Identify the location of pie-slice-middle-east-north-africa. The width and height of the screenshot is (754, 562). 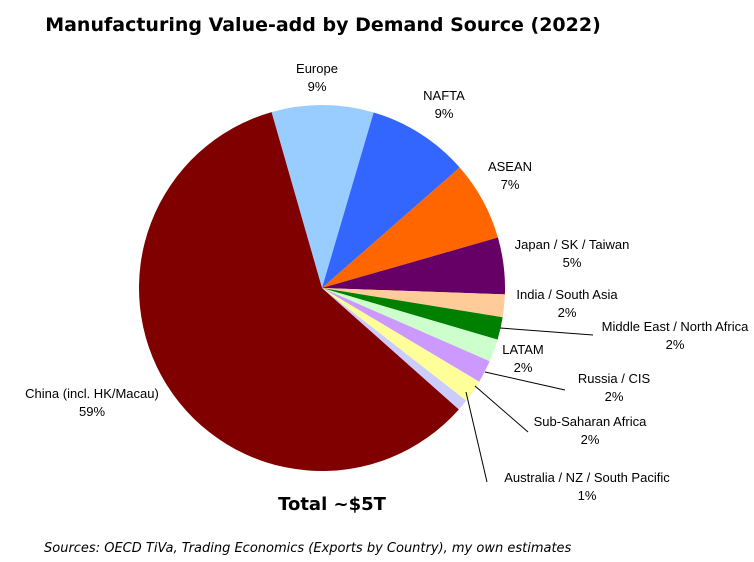
(412, 314).